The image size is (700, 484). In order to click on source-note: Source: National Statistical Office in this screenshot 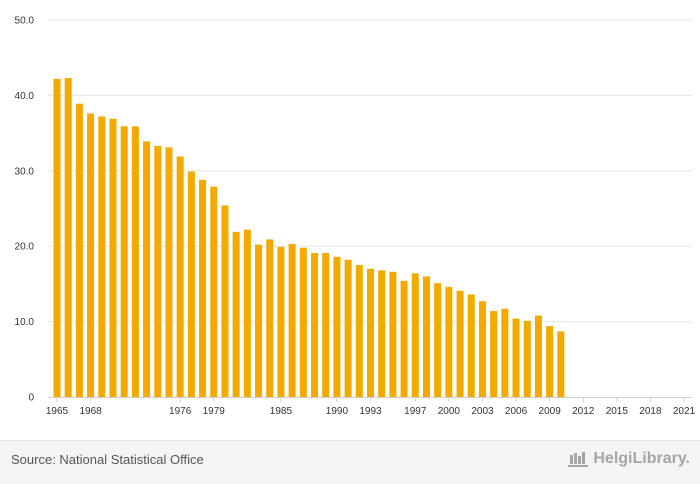, I will do `click(107, 459)`.